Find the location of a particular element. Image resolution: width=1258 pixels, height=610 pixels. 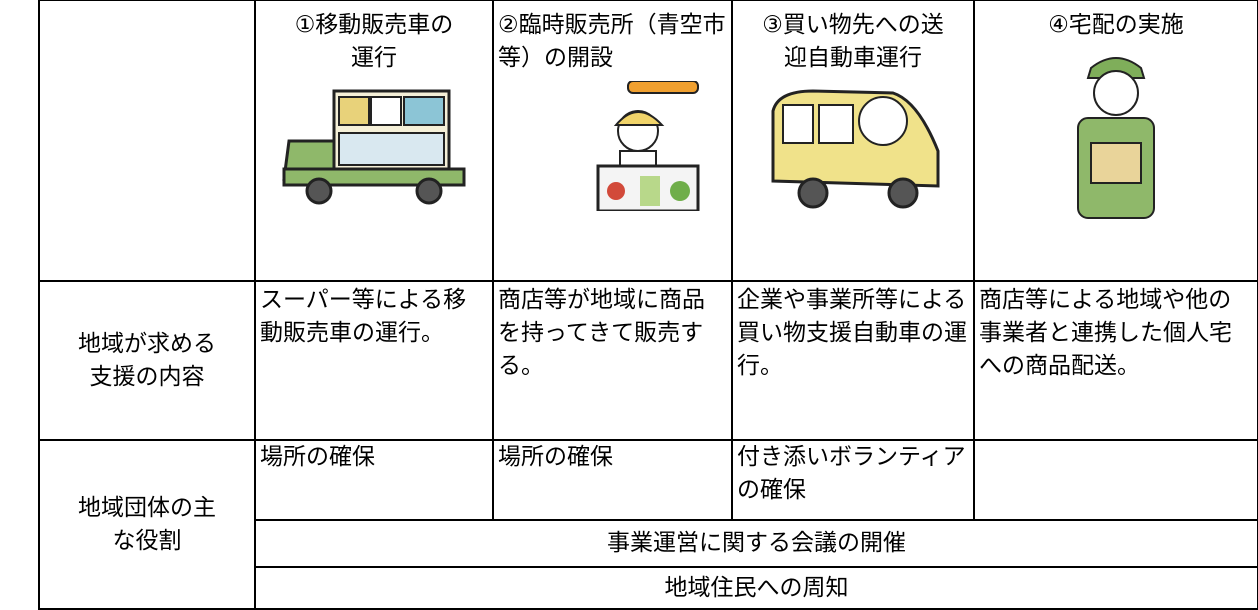

stall-illustration is located at coordinates (647, 146).